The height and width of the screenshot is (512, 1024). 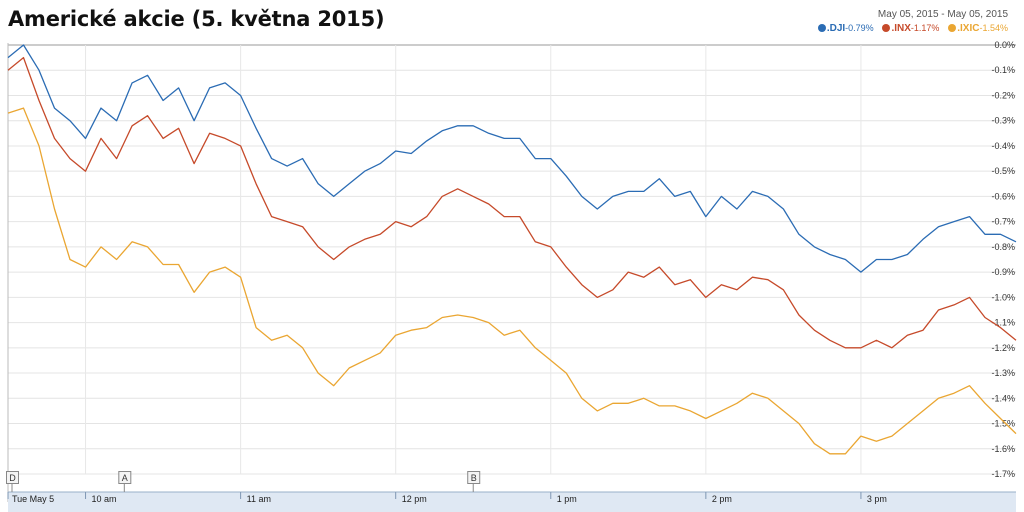 I want to click on y-tick-label: -1.3%, so click(x=1003, y=373).